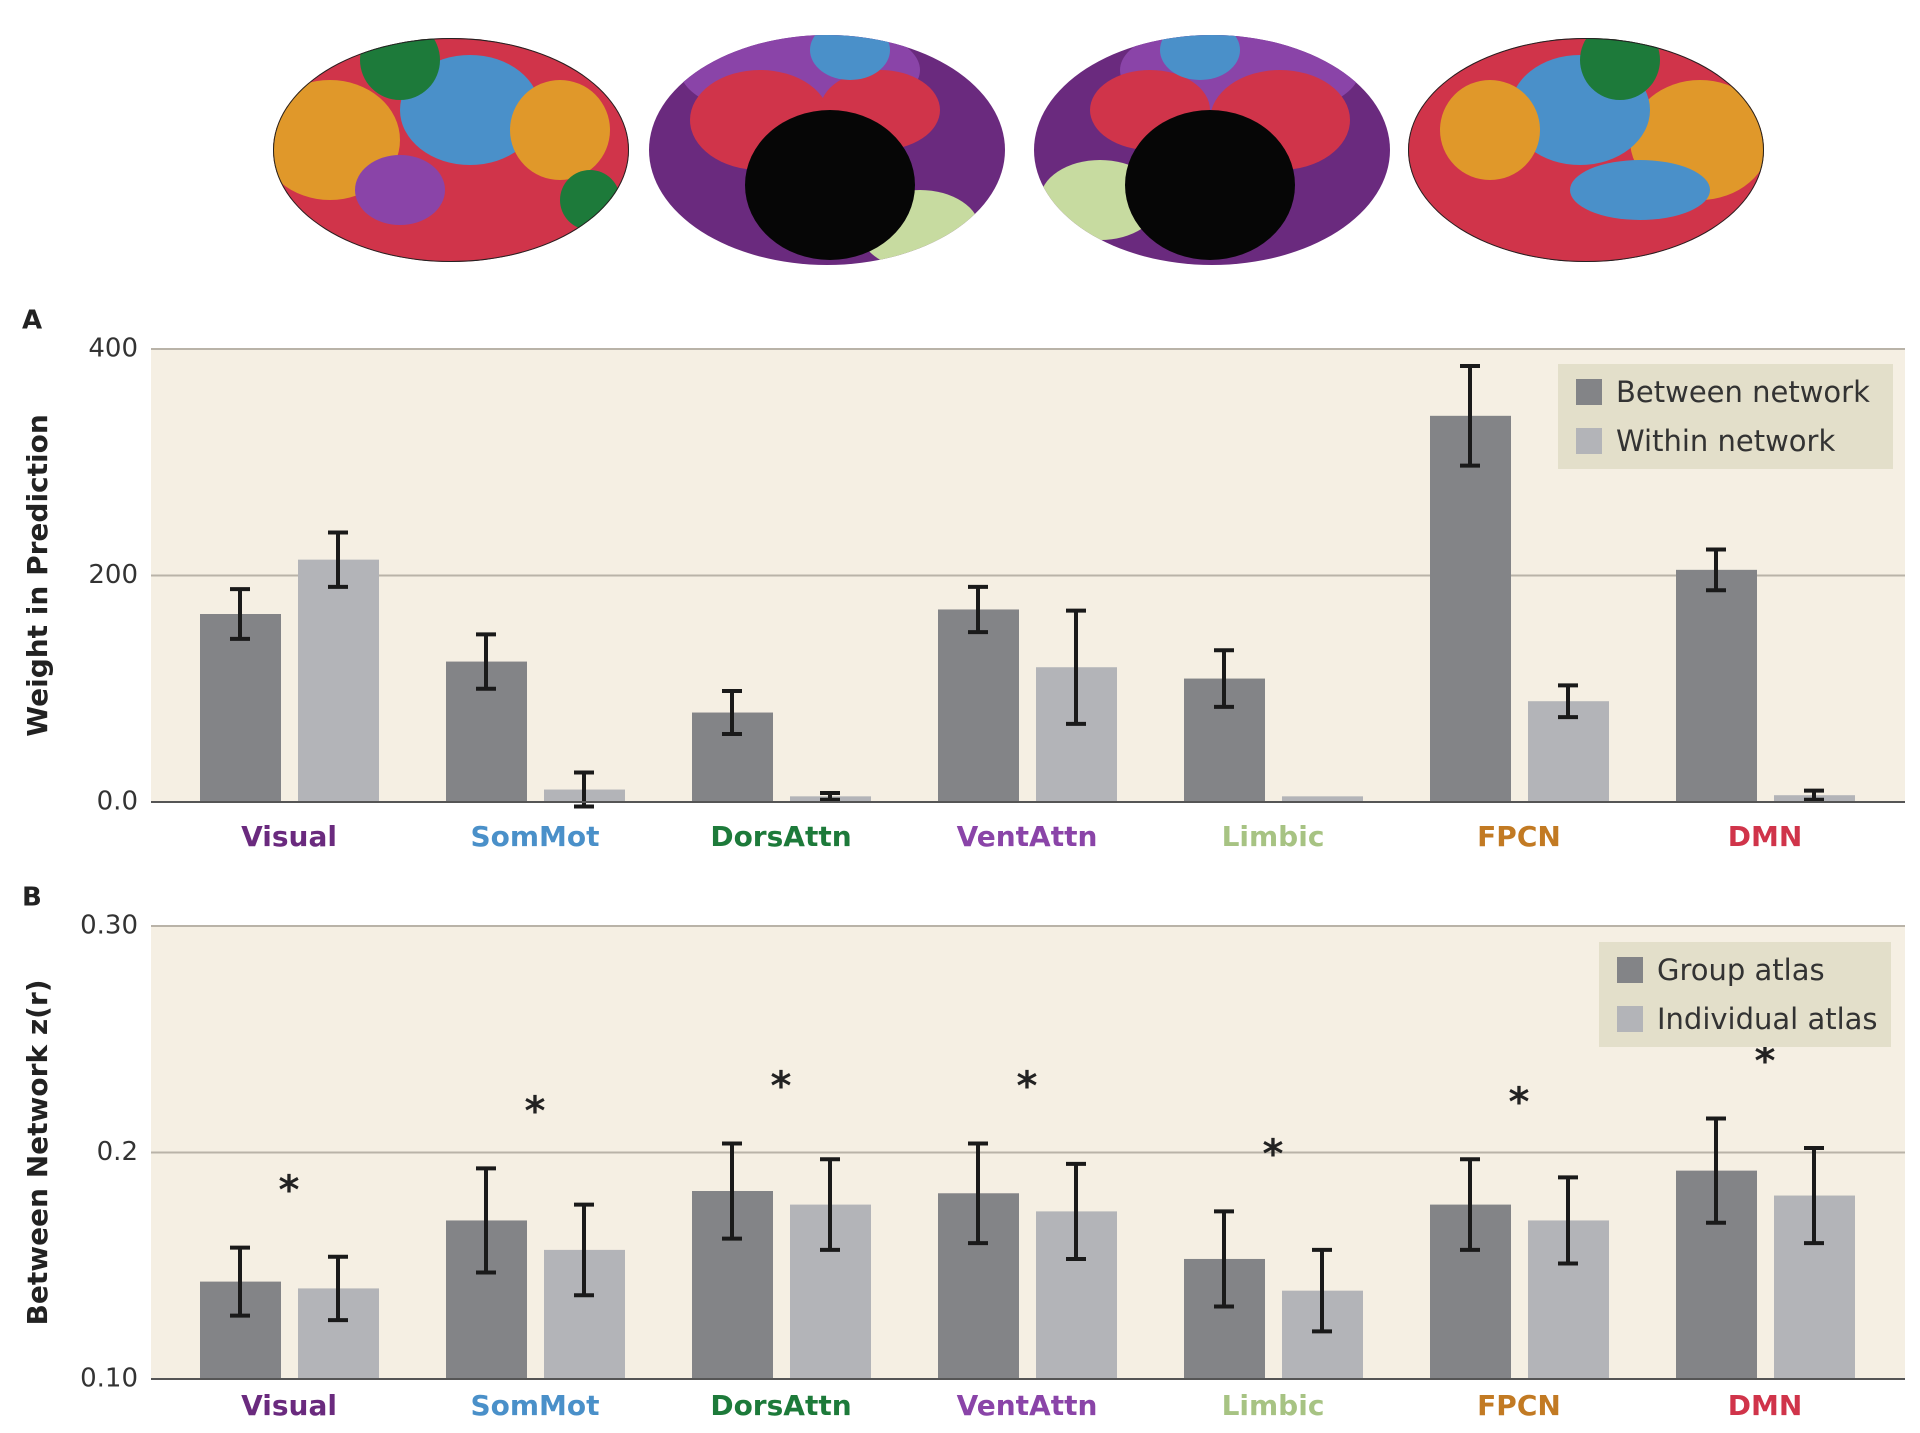 The image size is (1920, 1433). What do you see at coordinates (37, 1152) in the screenshot?
I see `y-axis-label: Between Network z(r)` at bounding box center [37, 1152].